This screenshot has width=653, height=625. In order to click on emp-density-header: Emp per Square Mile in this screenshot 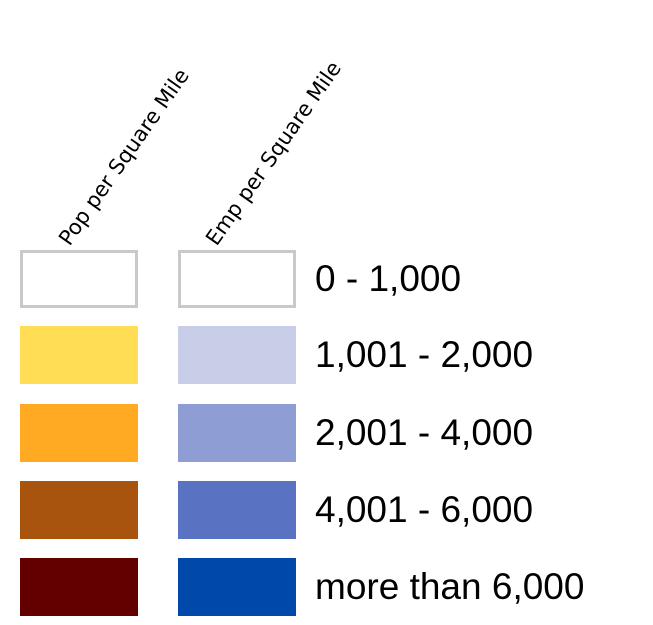, I will do `click(274, 153)`.